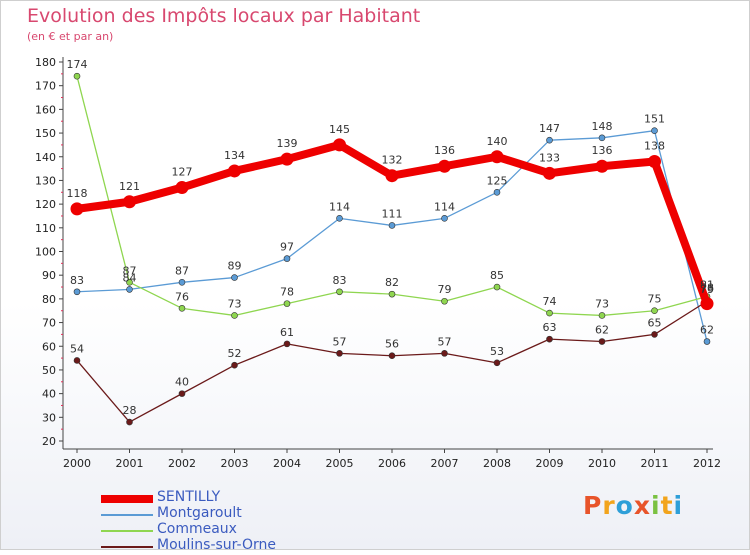 This screenshot has height=555, width=750. I want to click on data-label: 138, so click(654, 145).